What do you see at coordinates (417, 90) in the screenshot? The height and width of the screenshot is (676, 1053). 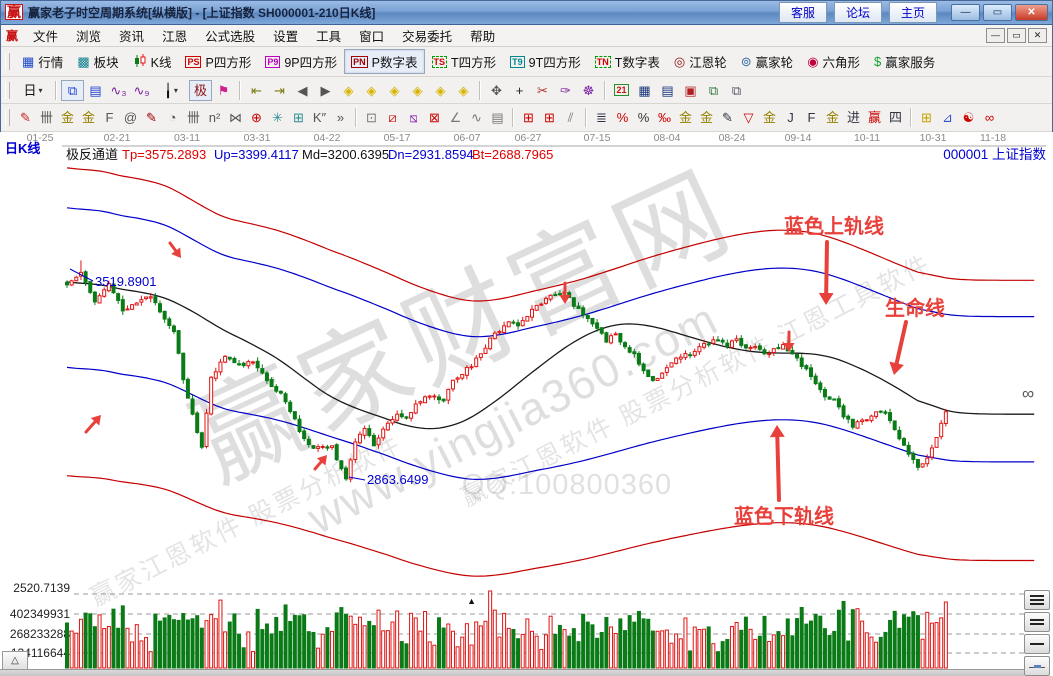 I see `diamond-expand-button: ◈` at bounding box center [417, 90].